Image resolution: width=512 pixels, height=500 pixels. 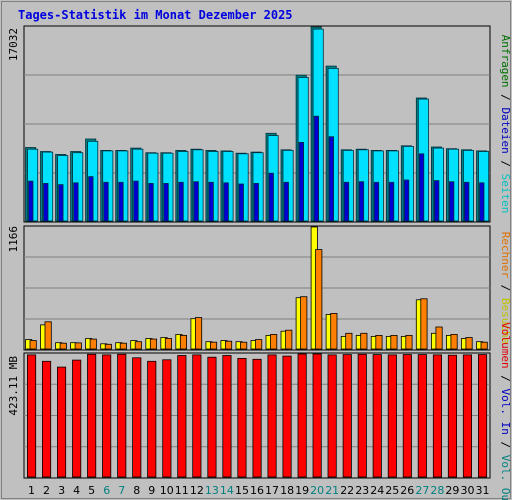 What do you see at coordinates (317, 490) in the screenshot?
I see `x-tick-label-day-20: 20` at bounding box center [317, 490].